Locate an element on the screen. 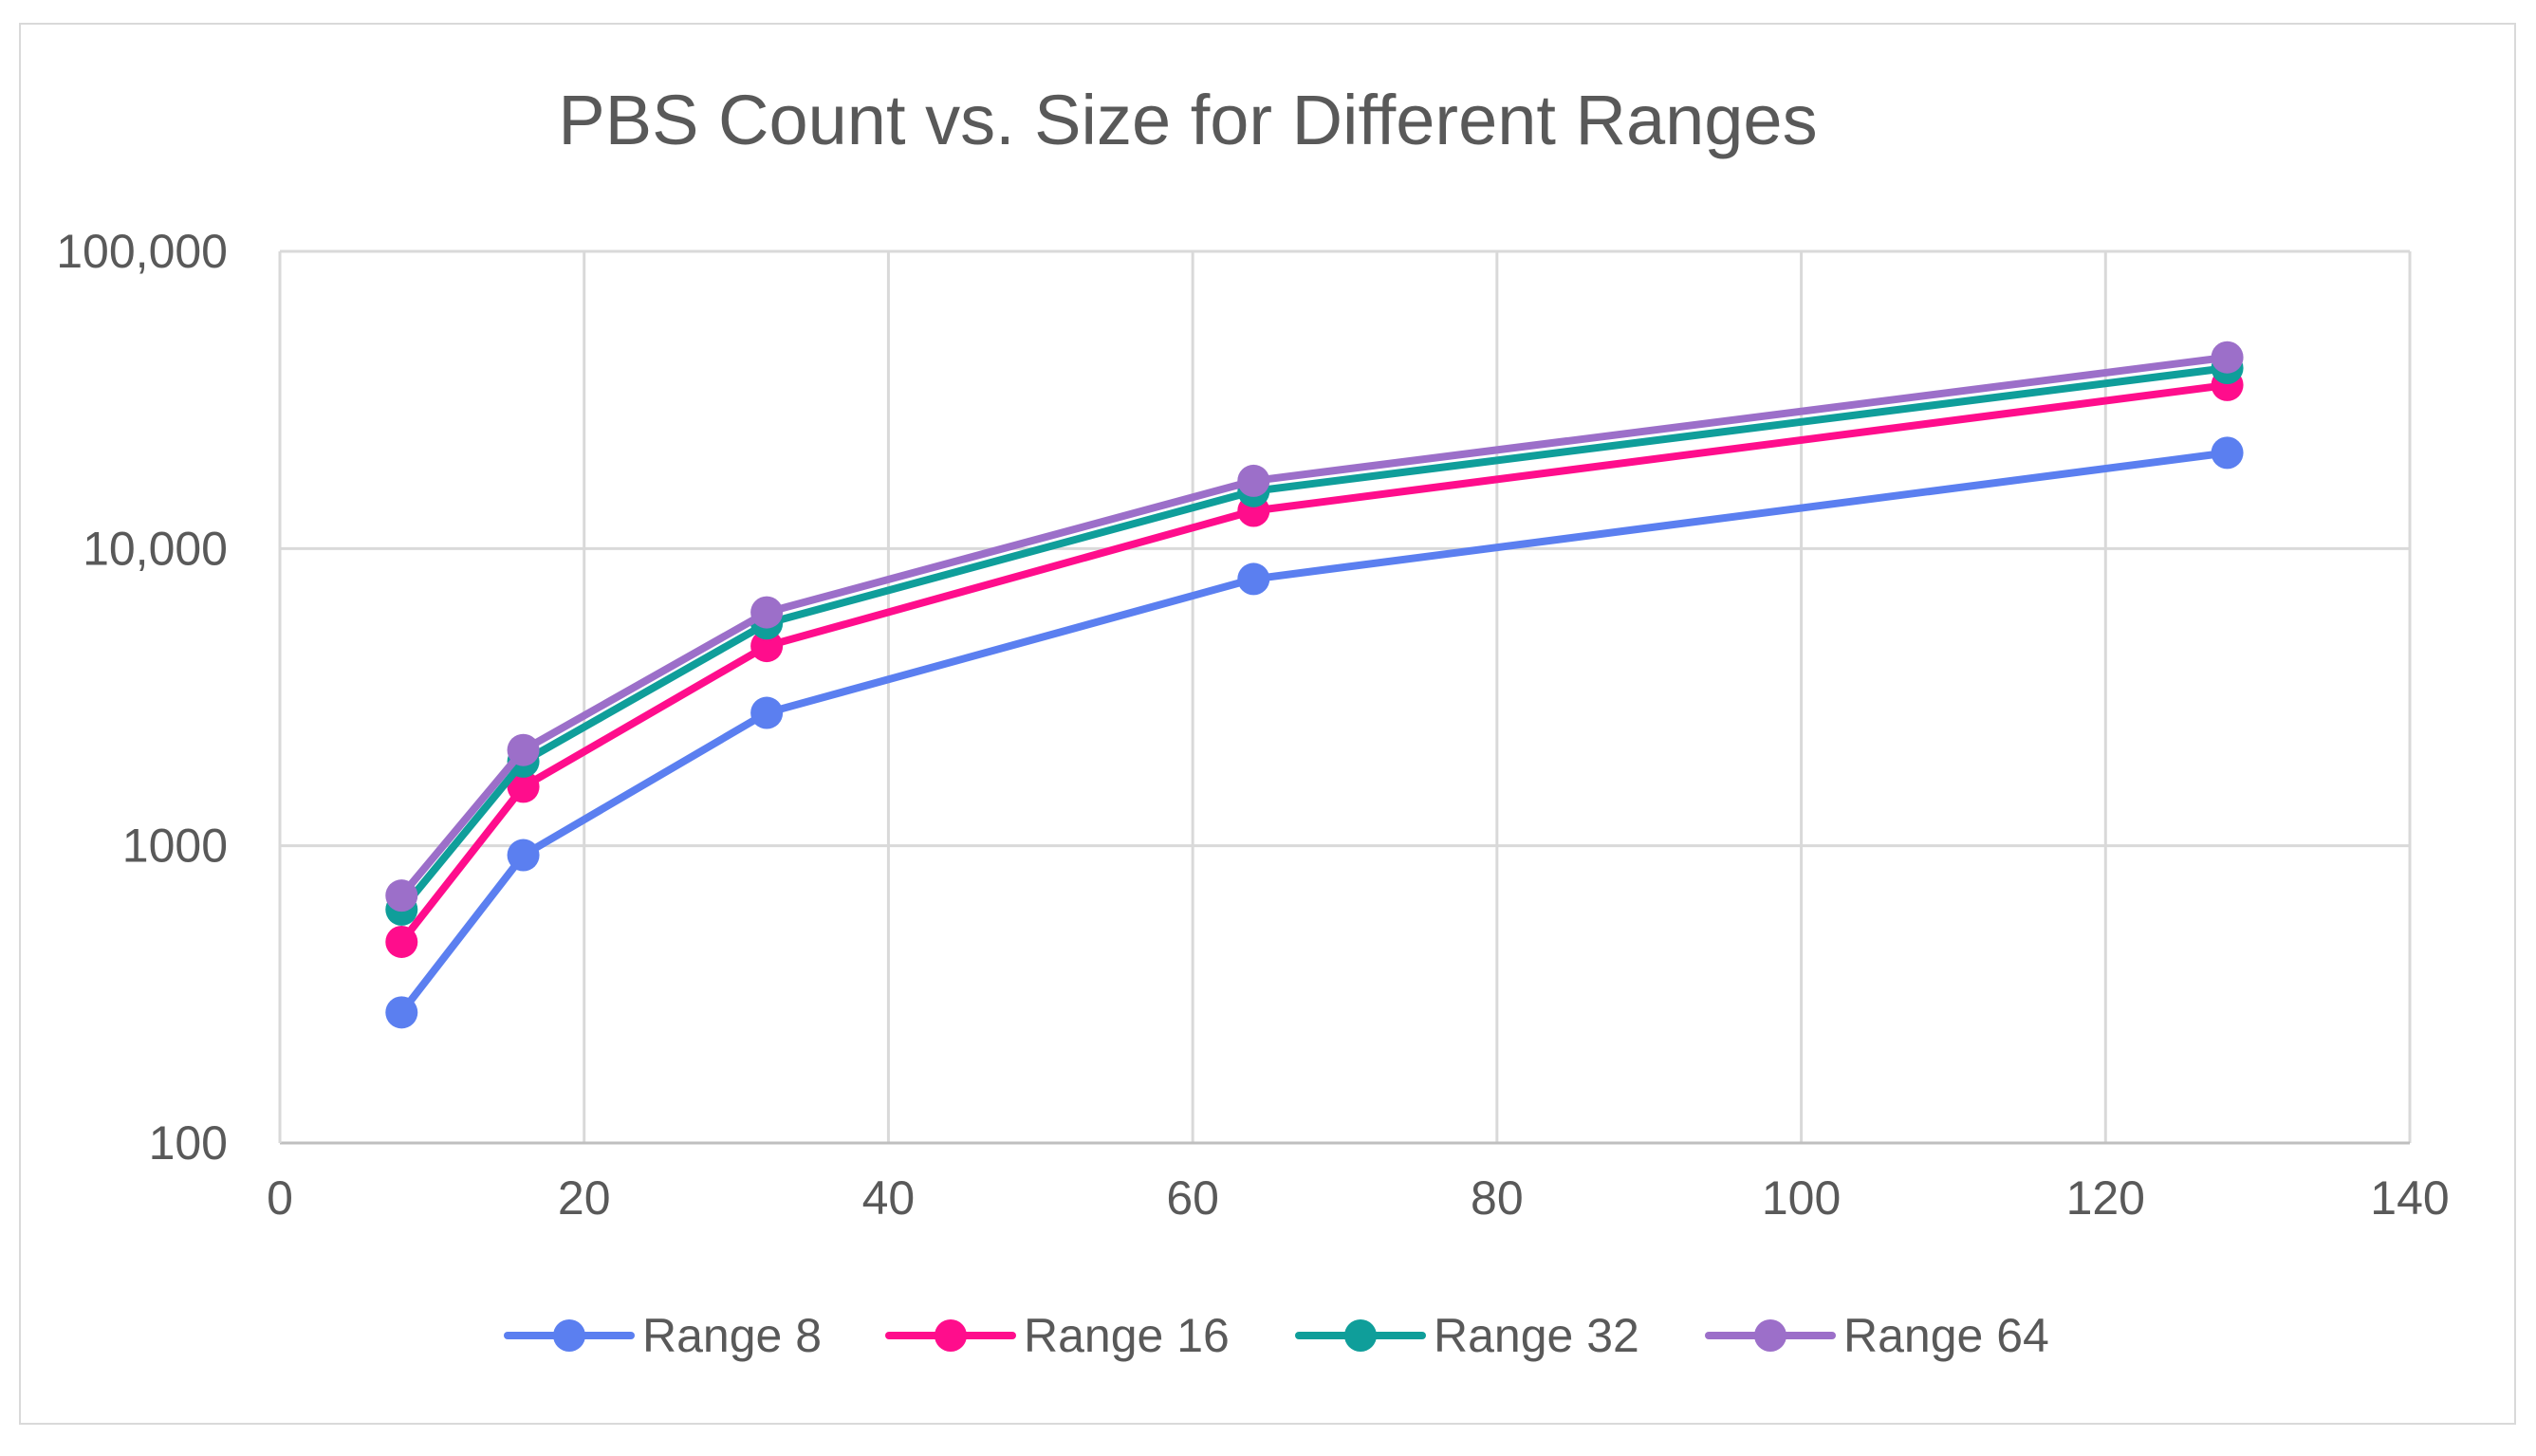 The height and width of the screenshot is (1456, 2536). legend-item-range-64: Range 64 is located at coordinates (1877, 1336).